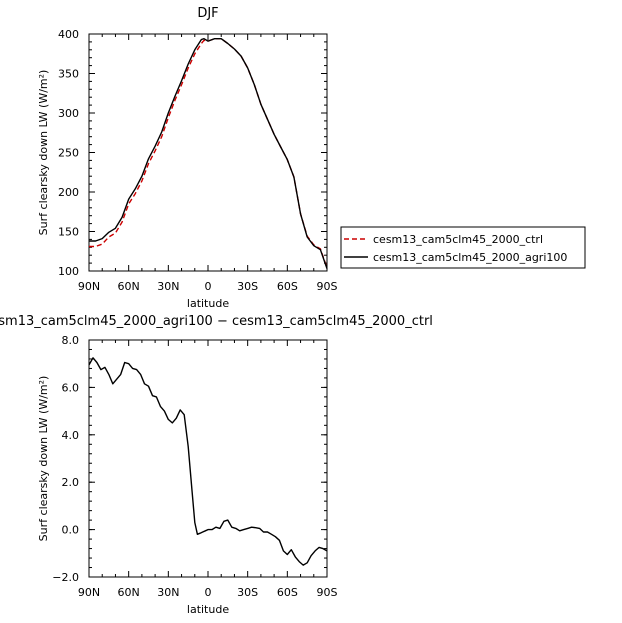 The width and height of the screenshot is (622, 623). What do you see at coordinates (458, 239) in the screenshot?
I see `legend-label: cesm13_cam5clm45_2000_ctrl` at bounding box center [458, 239].